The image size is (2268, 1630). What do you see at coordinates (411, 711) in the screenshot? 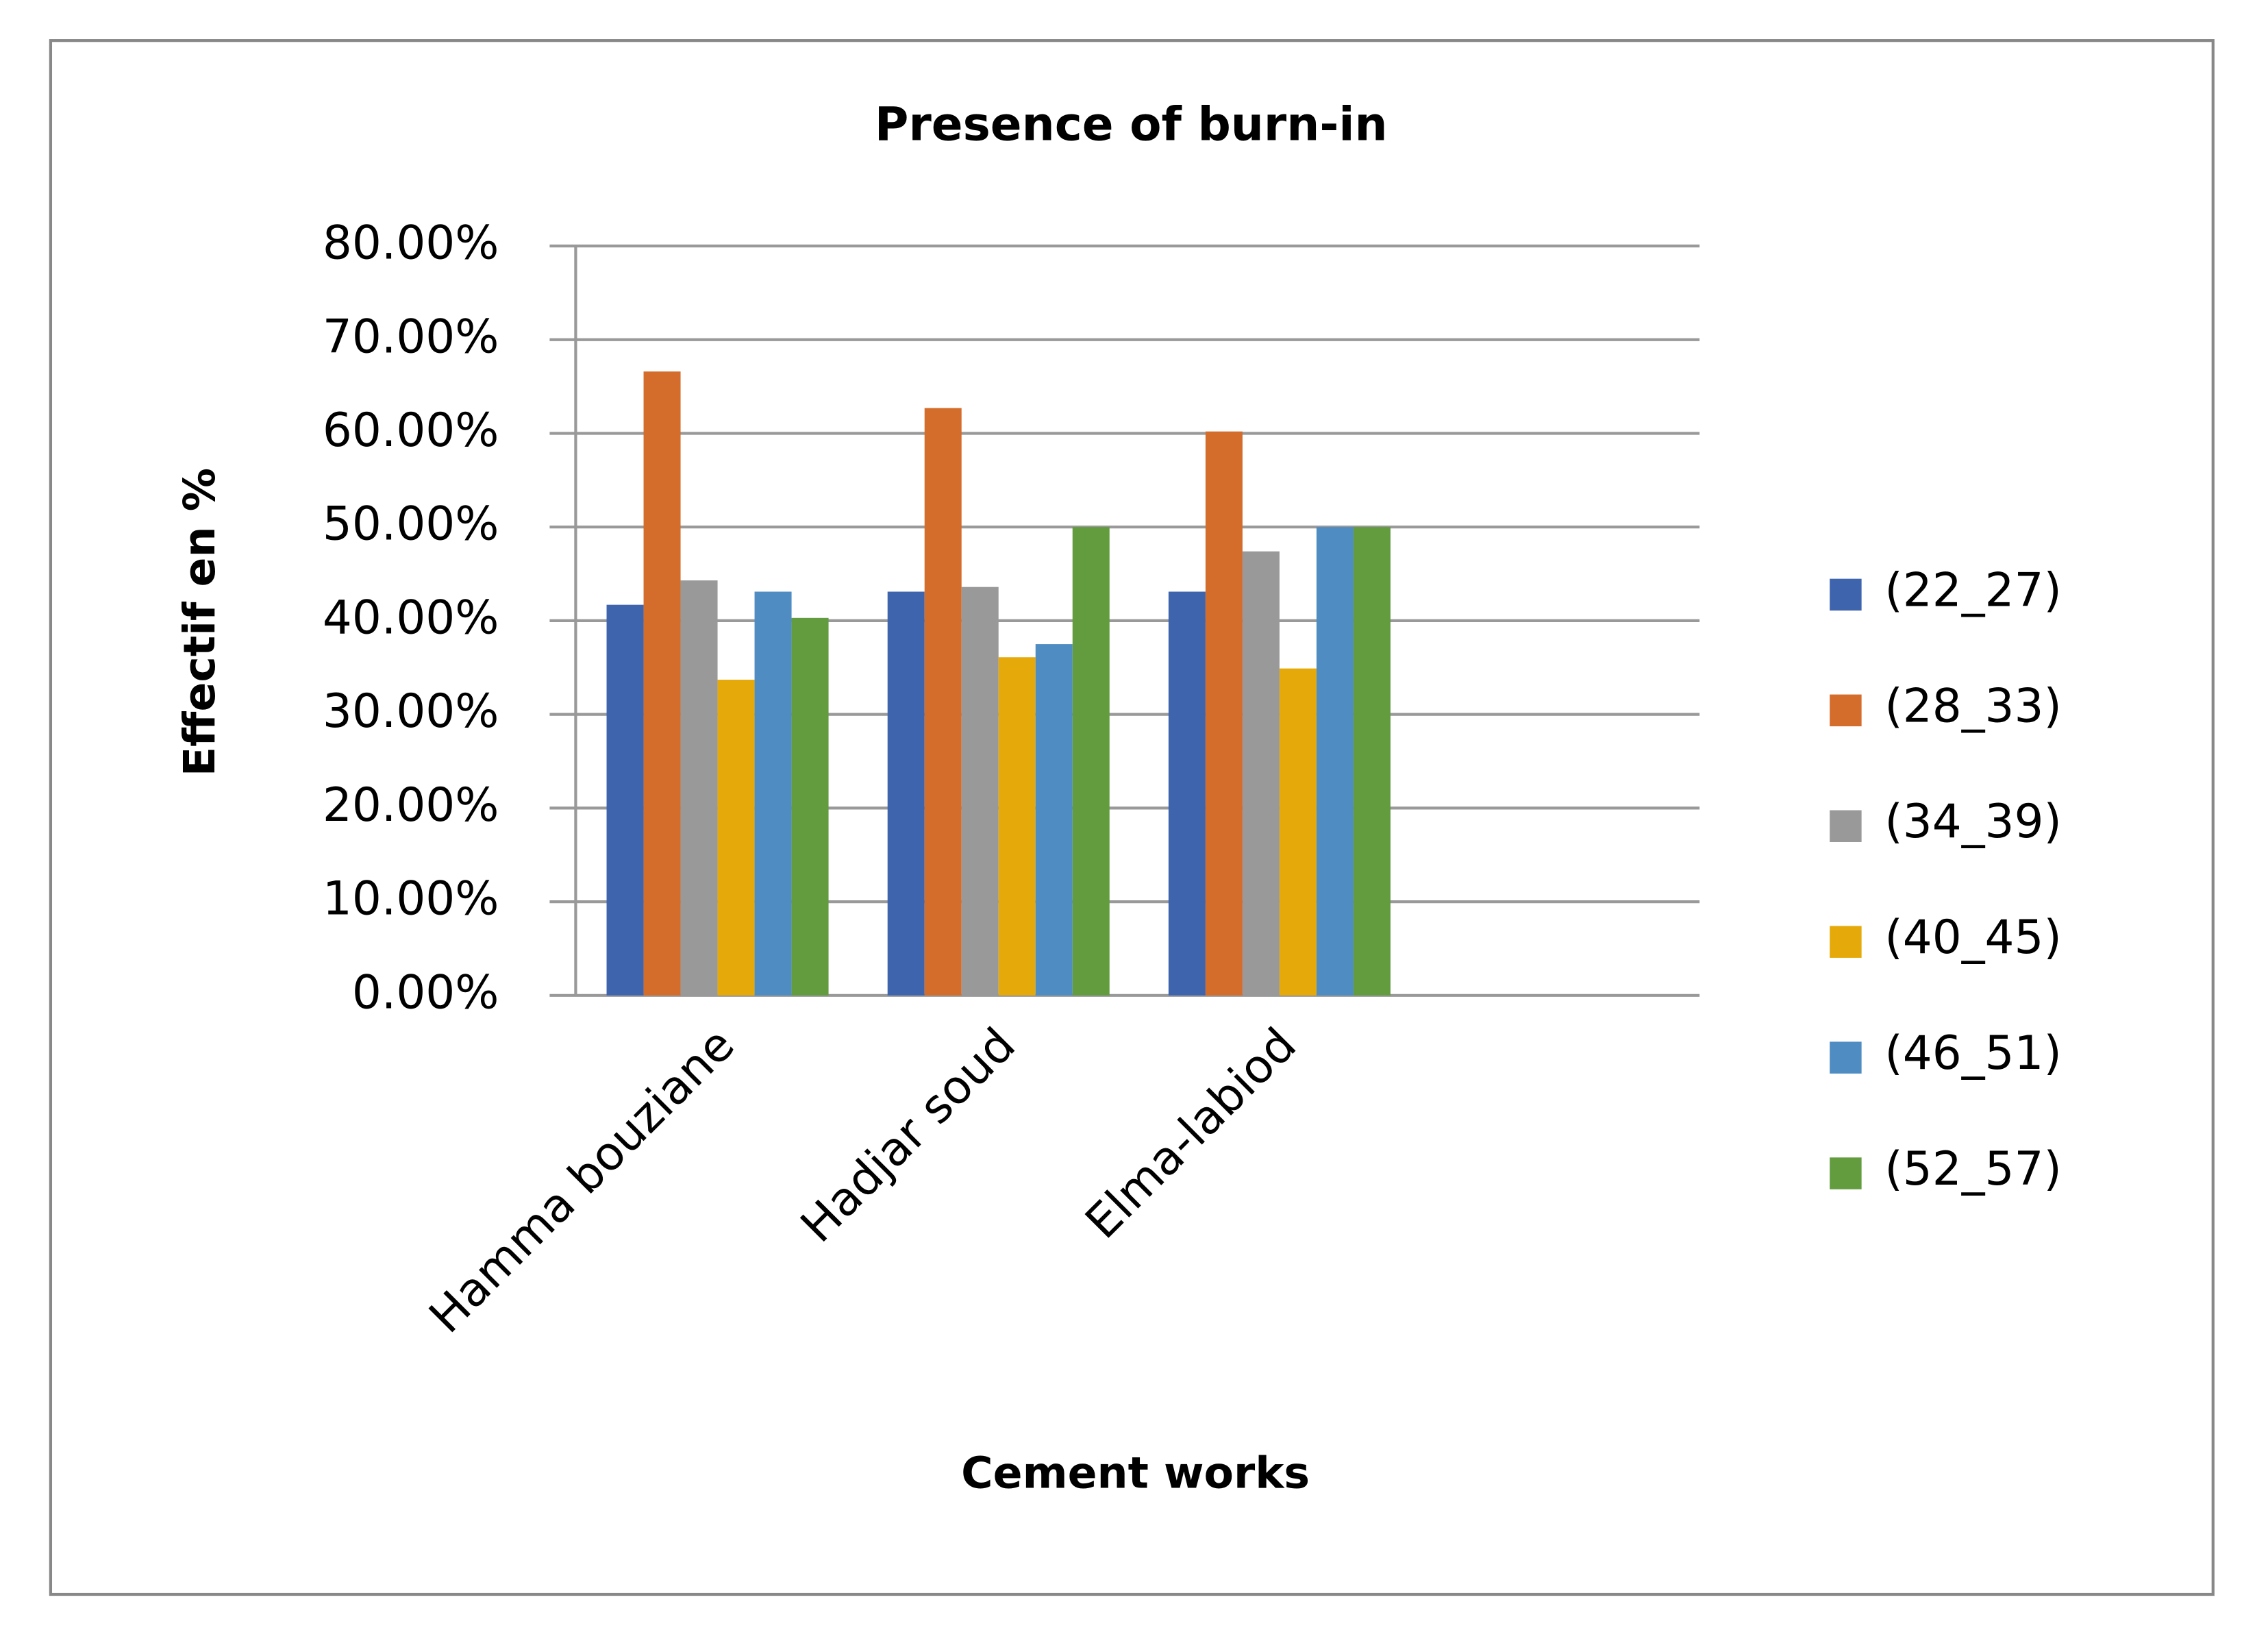
I see `y-tick-label: 30.00%` at bounding box center [411, 711].